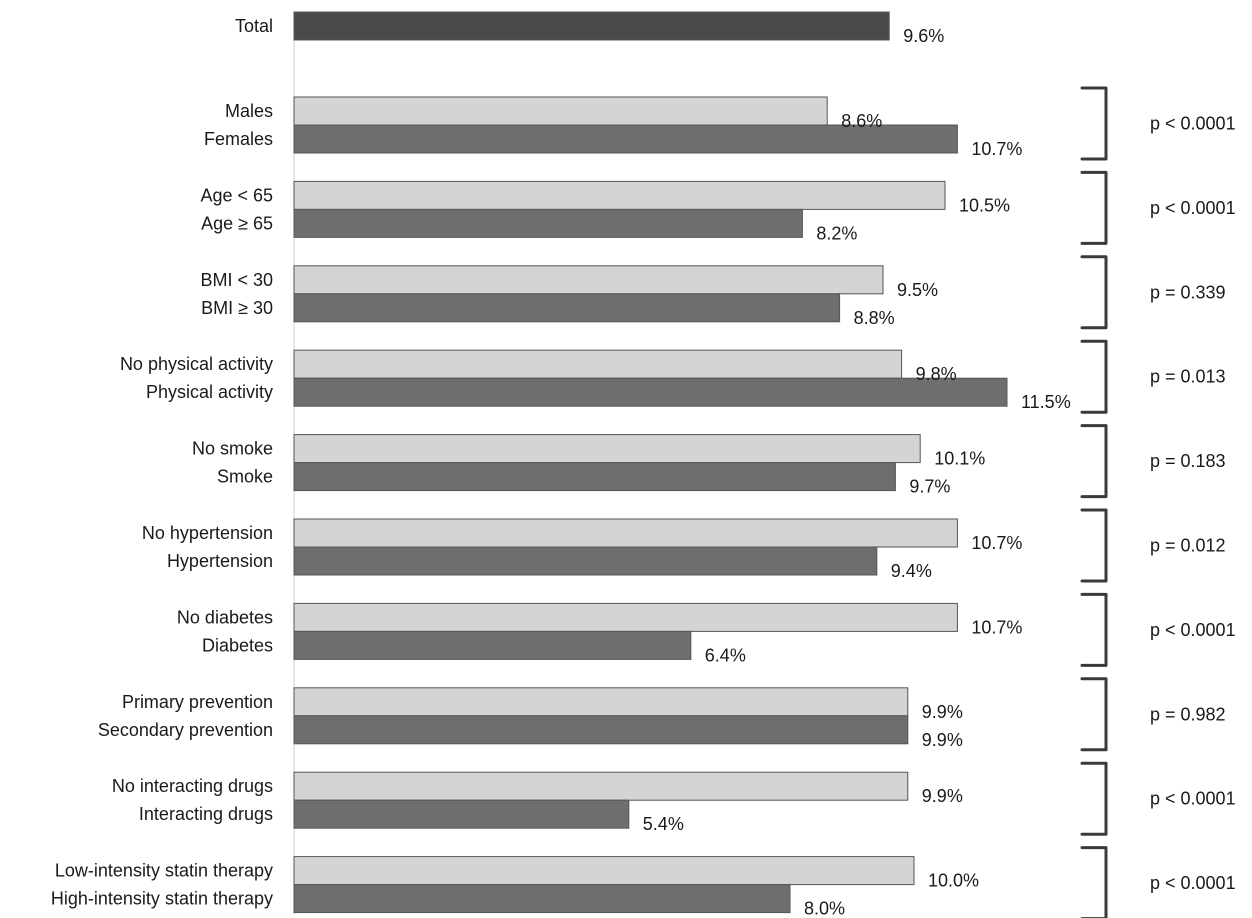  What do you see at coordinates (942, 740) in the screenshot?
I see `value-label-7-1: 9.9%` at bounding box center [942, 740].